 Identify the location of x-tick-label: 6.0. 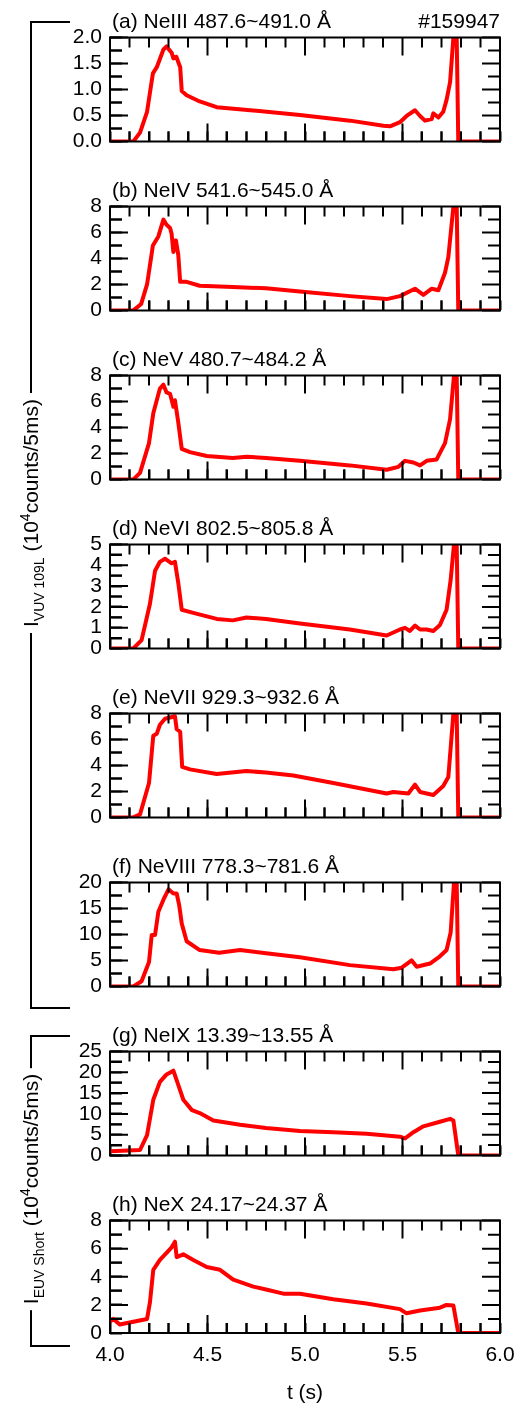
(500, 1354).